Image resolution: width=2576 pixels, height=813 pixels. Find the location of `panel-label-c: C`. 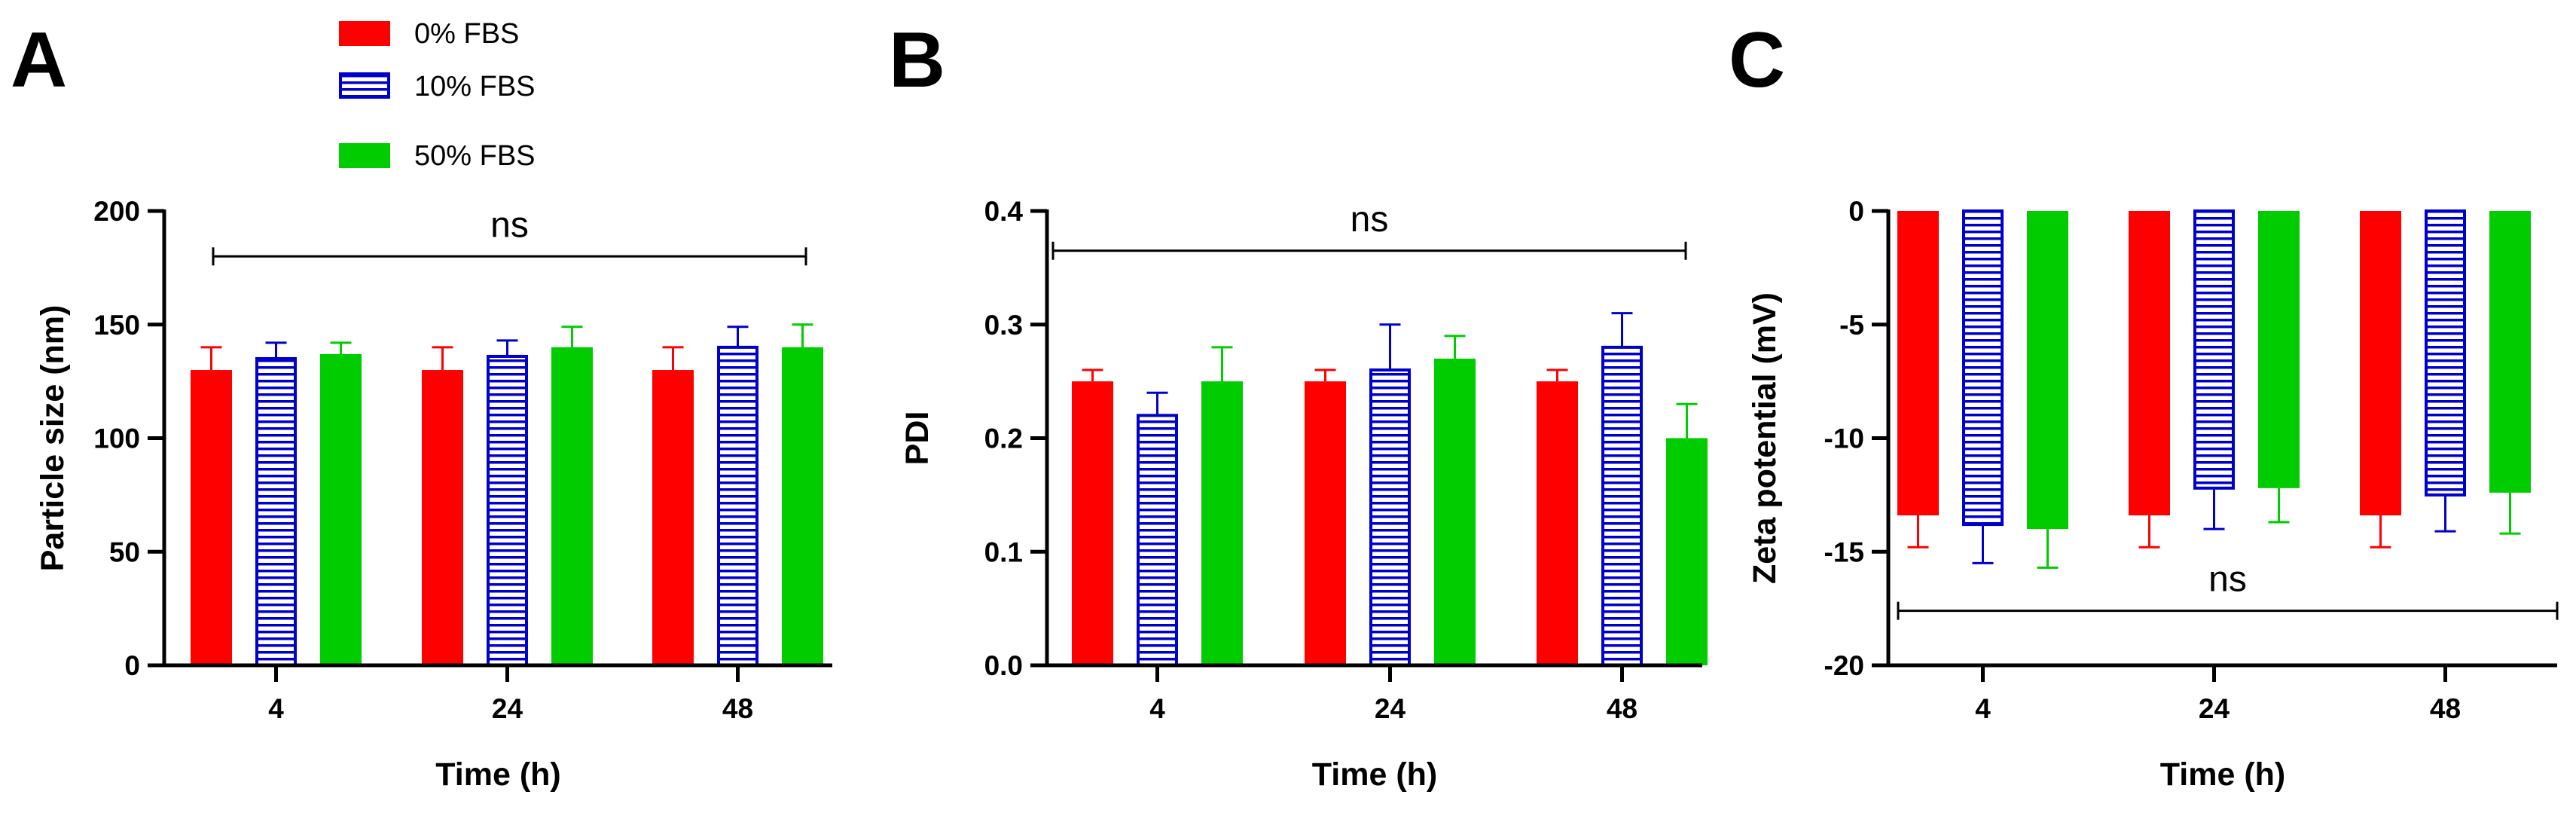

panel-label-c: C is located at coordinates (1757, 60).